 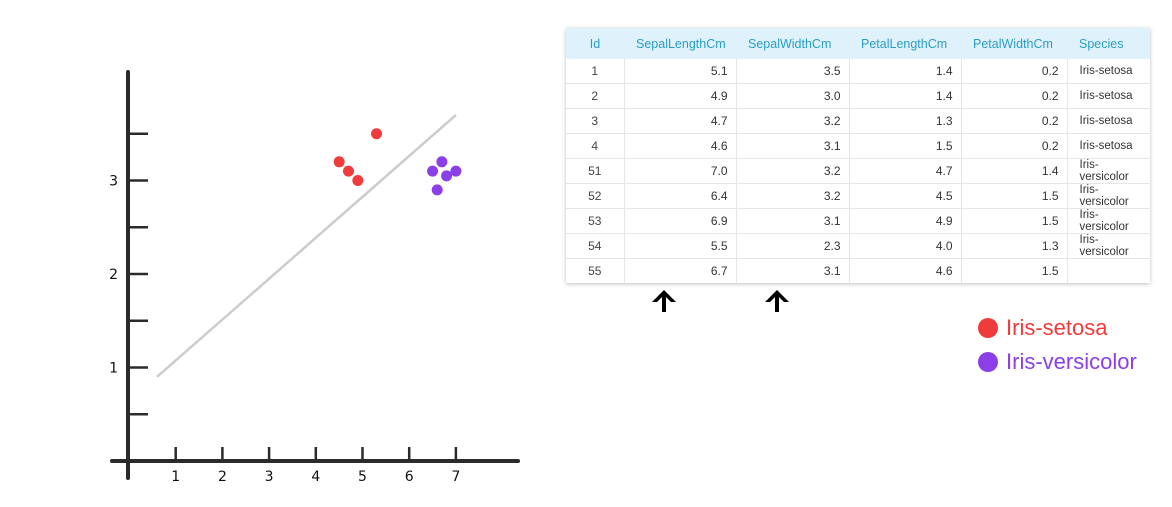 I want to click on table-row: 1 5.1 3.5 1.4 0.2 Iris-setosa, so click(x=858, y=71).